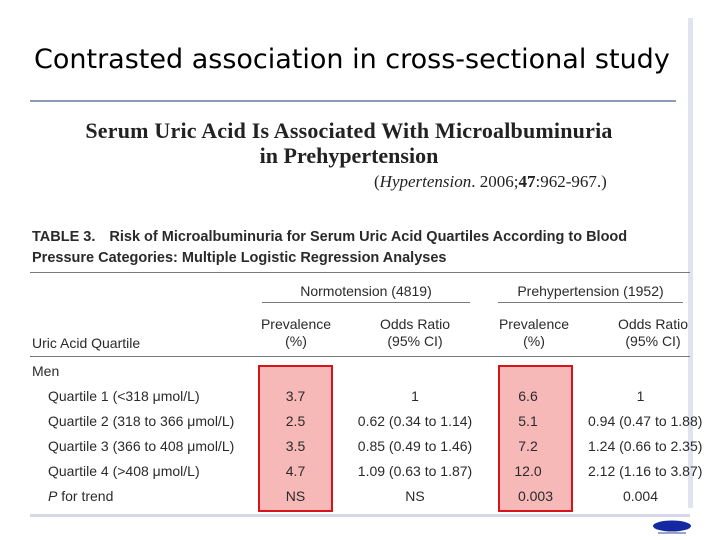  What do you see at coordinates (645, 446) in the screenshot?
I see `cell-p-or-q3: 1.24 (0.66 to 2.35)` at bounding box center [645, 446].